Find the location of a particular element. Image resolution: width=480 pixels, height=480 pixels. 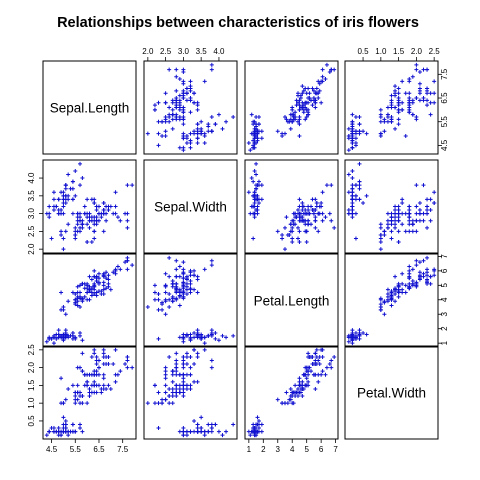

x-tick-label-petal-length: 4 is located at coordinates (292, 449).